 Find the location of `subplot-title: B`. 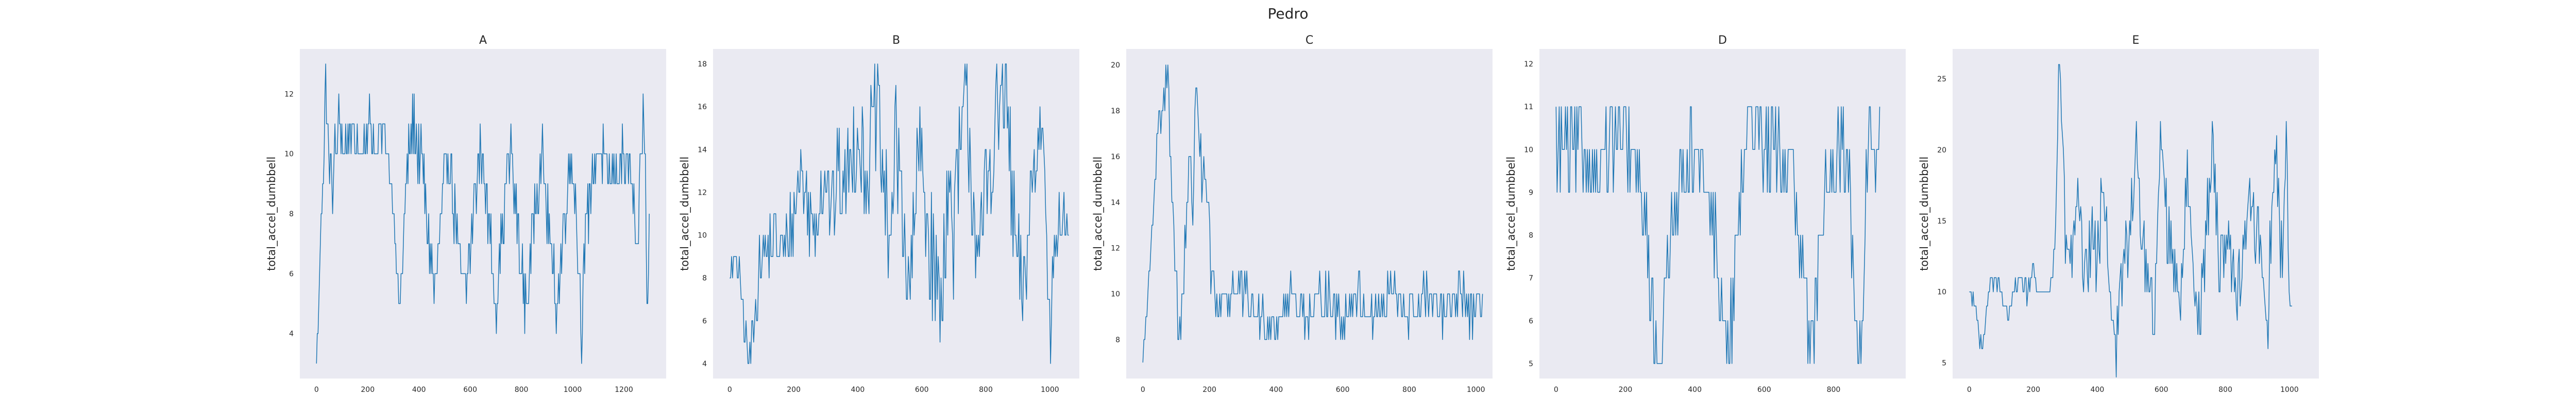

subplot-title: B is located at coordinates (896, 41).